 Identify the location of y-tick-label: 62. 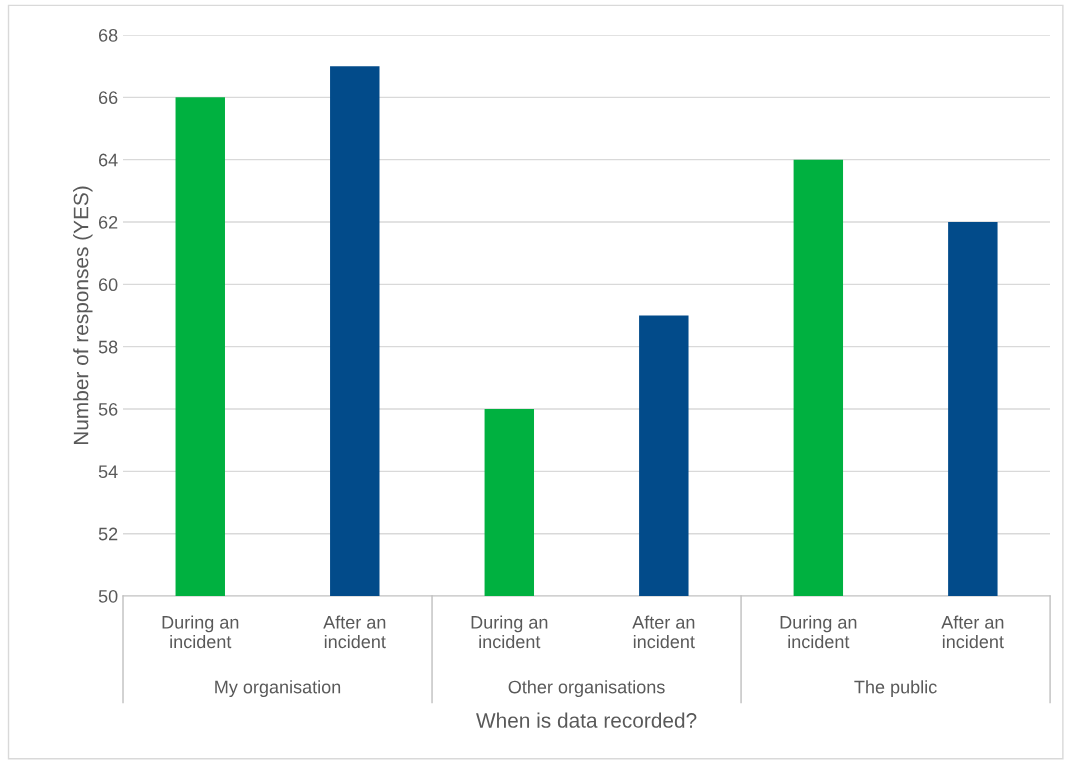
(108, 222).